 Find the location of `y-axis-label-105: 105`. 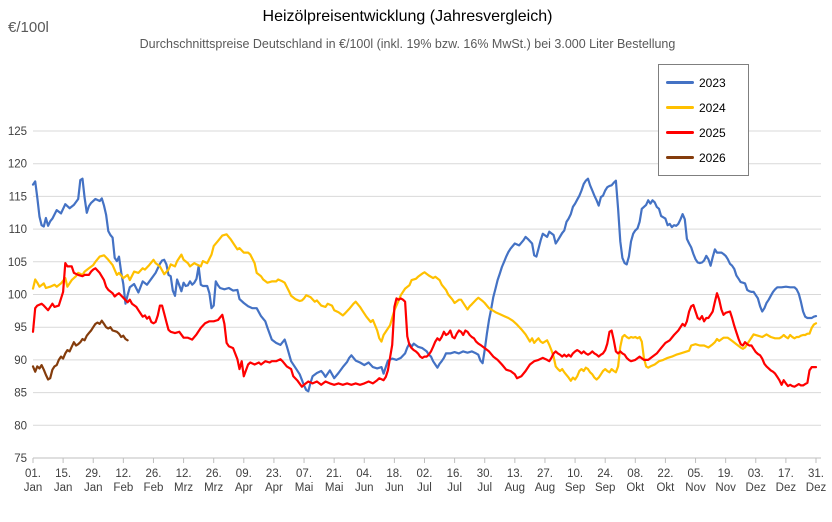

y-axis-label-105: 105 is located at coordinates (17, 263).